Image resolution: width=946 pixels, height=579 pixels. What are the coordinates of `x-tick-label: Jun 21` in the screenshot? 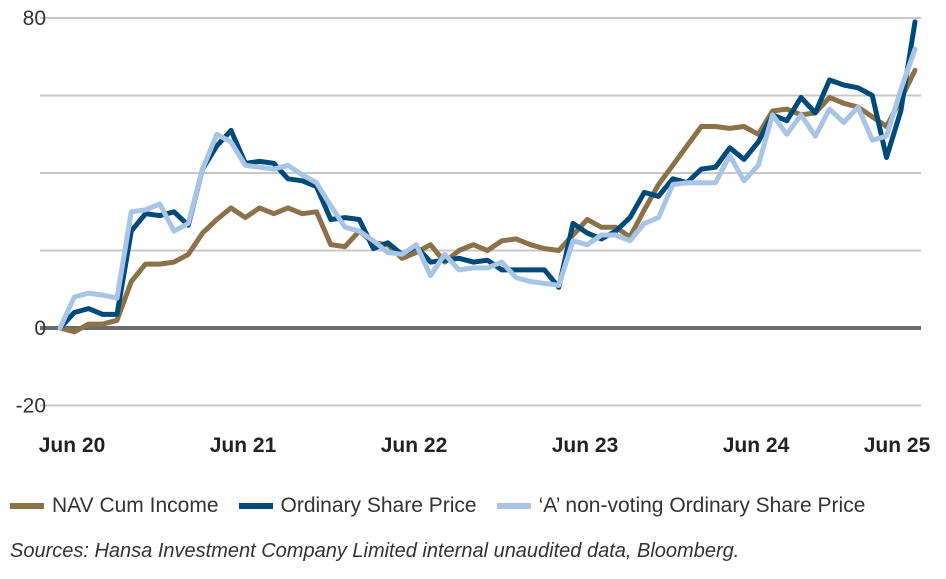 It's located at (243, 445).